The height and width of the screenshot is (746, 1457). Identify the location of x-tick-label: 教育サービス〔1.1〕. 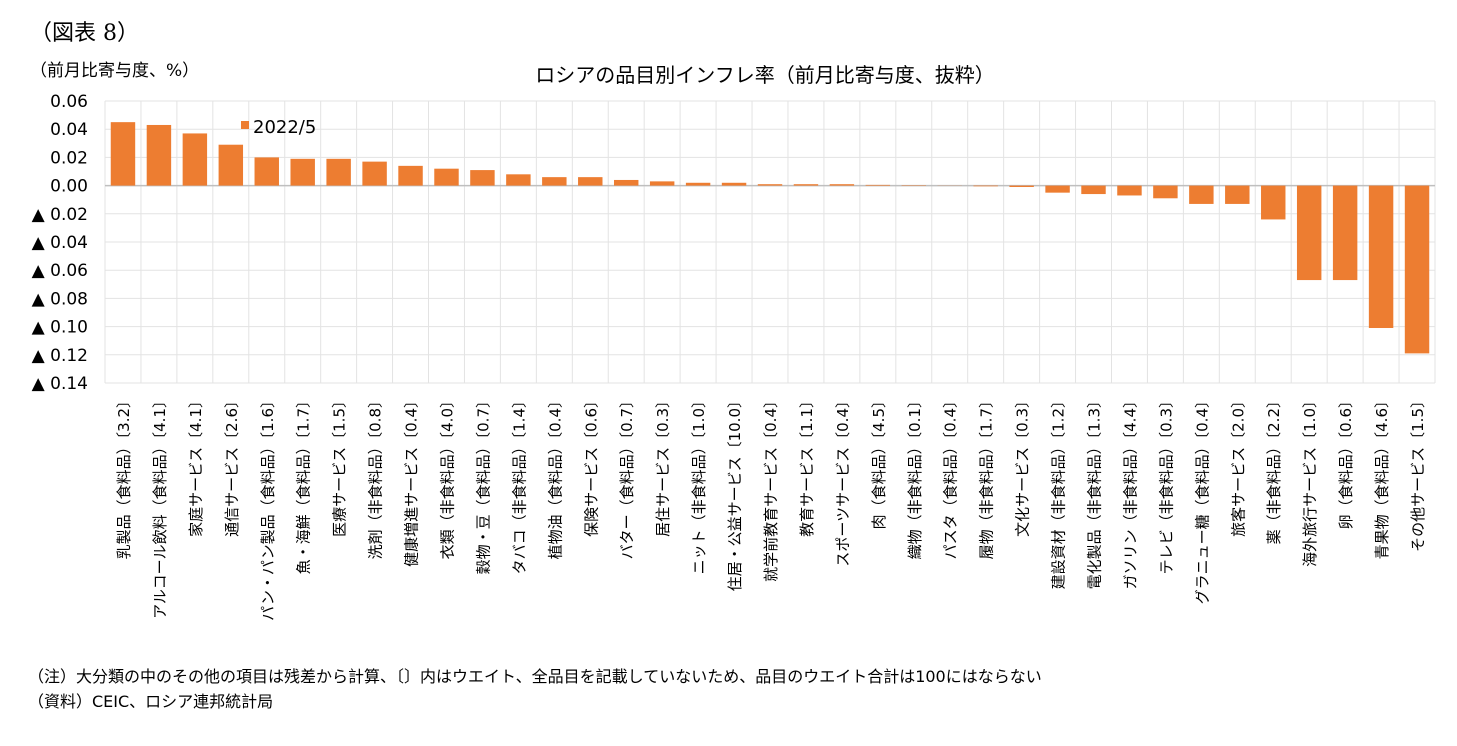
(807, 465).